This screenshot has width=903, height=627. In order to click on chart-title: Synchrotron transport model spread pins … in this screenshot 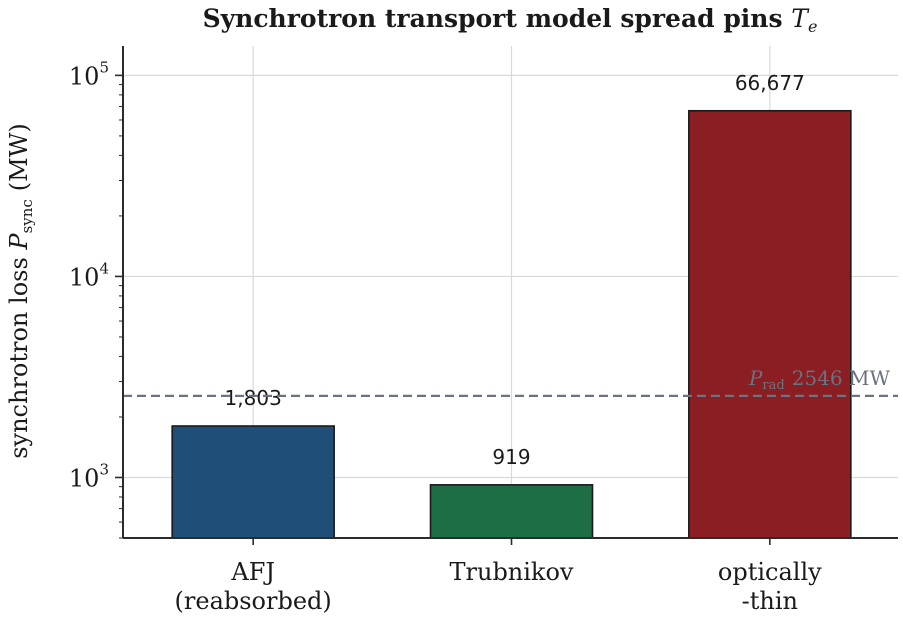, I will do `click(510, 20)`.